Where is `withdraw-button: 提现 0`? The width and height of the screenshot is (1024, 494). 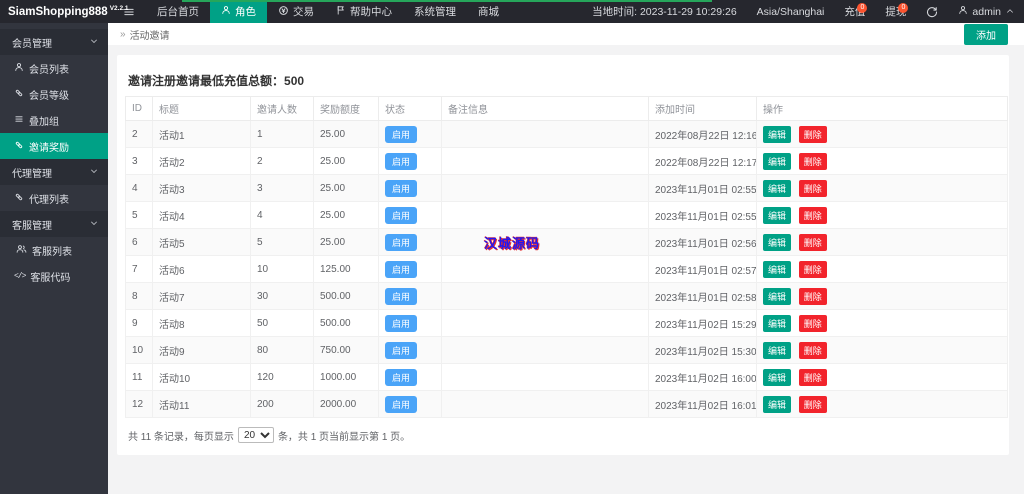
withdraw-button: 提现 0 is located at coordinates (897, 10).